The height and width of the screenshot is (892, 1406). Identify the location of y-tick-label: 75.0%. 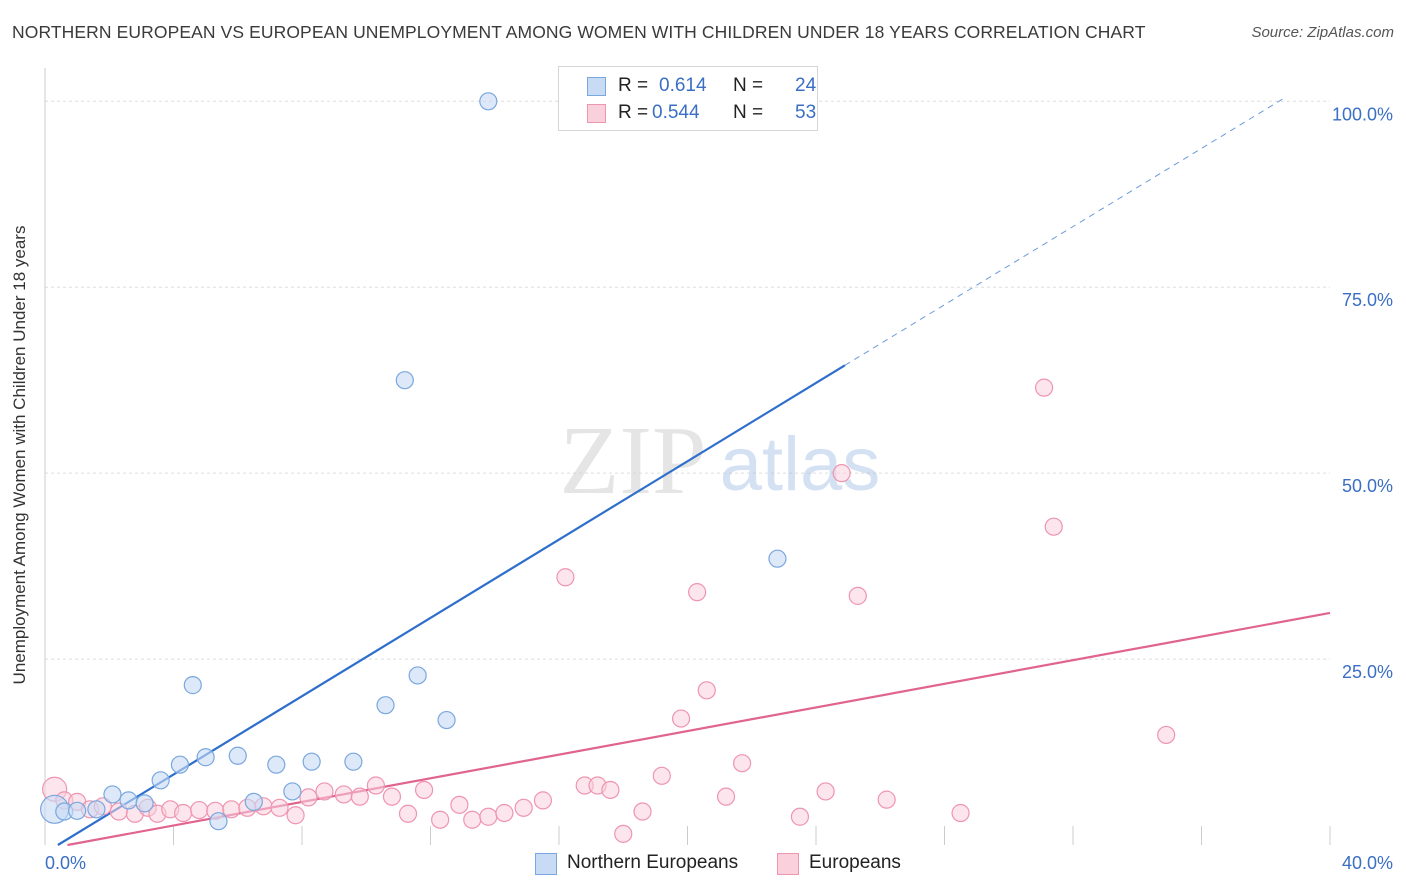
(1367, 300).